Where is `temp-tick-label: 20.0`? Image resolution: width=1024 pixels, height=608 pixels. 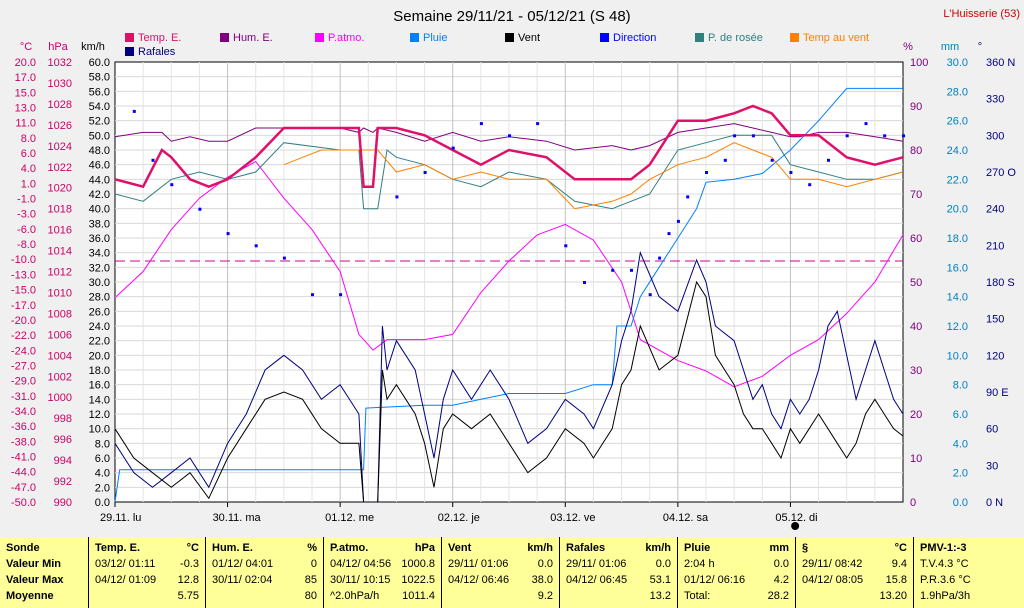
temp-tick-label: 20.0 is located at coordinates (25, 63).